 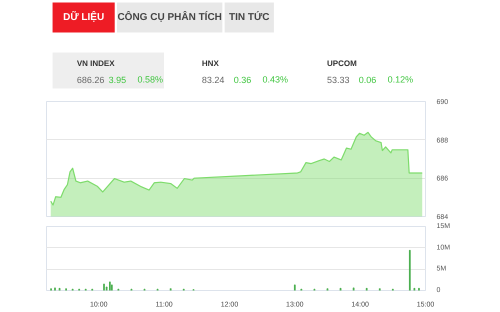 What do you see at coordinates (169, 17) in the screenshot?
I see `text: CÔNG CỤ PHÂN TÍCH` at bounding box center [169, 17].